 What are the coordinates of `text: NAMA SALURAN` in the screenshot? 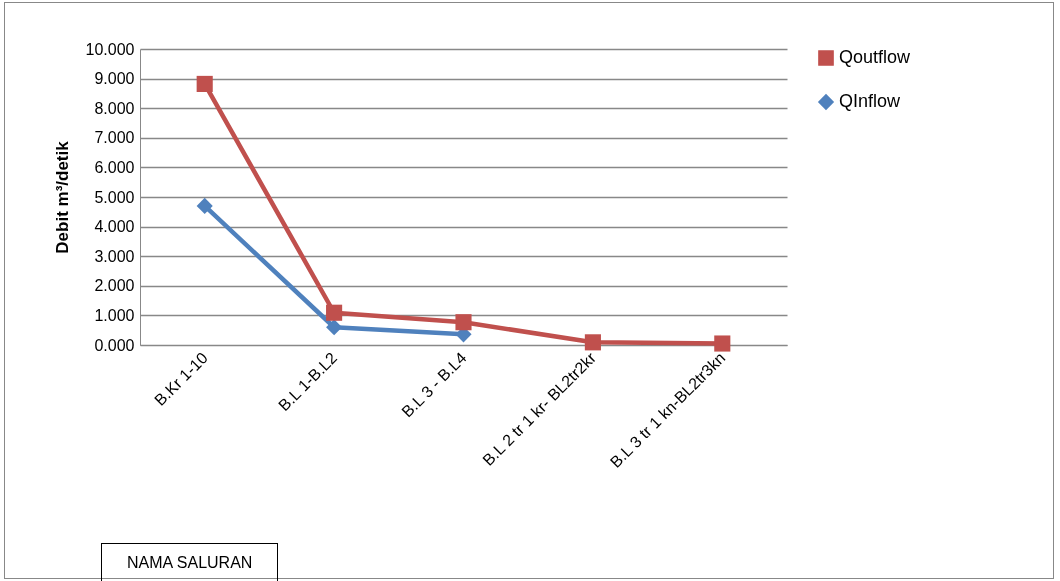 It's located at (190, 562).